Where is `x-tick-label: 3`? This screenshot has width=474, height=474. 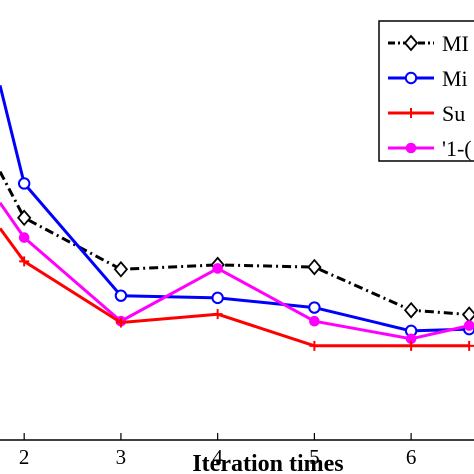
x-tick-label: 3 is located at coordinates (121, 457).